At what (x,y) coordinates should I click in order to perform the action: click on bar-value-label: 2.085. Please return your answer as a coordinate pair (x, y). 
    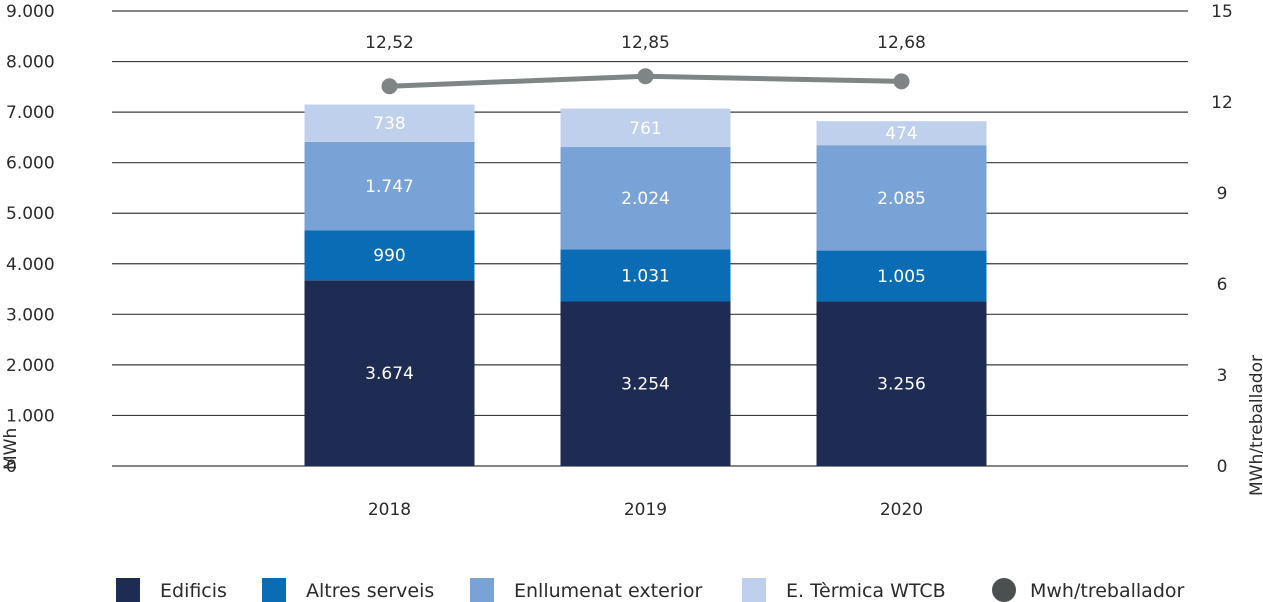
    Looking at the image, I should click on (901, 199).